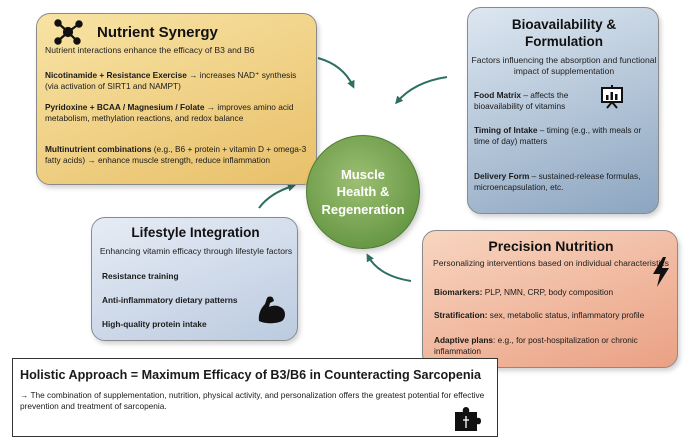 The width and height of the screenshot is (693, 441). What do you see at coordinates (612, 97) in the screenshot?
I see `presentation-chart-icon` at bounding box center [612, 97].